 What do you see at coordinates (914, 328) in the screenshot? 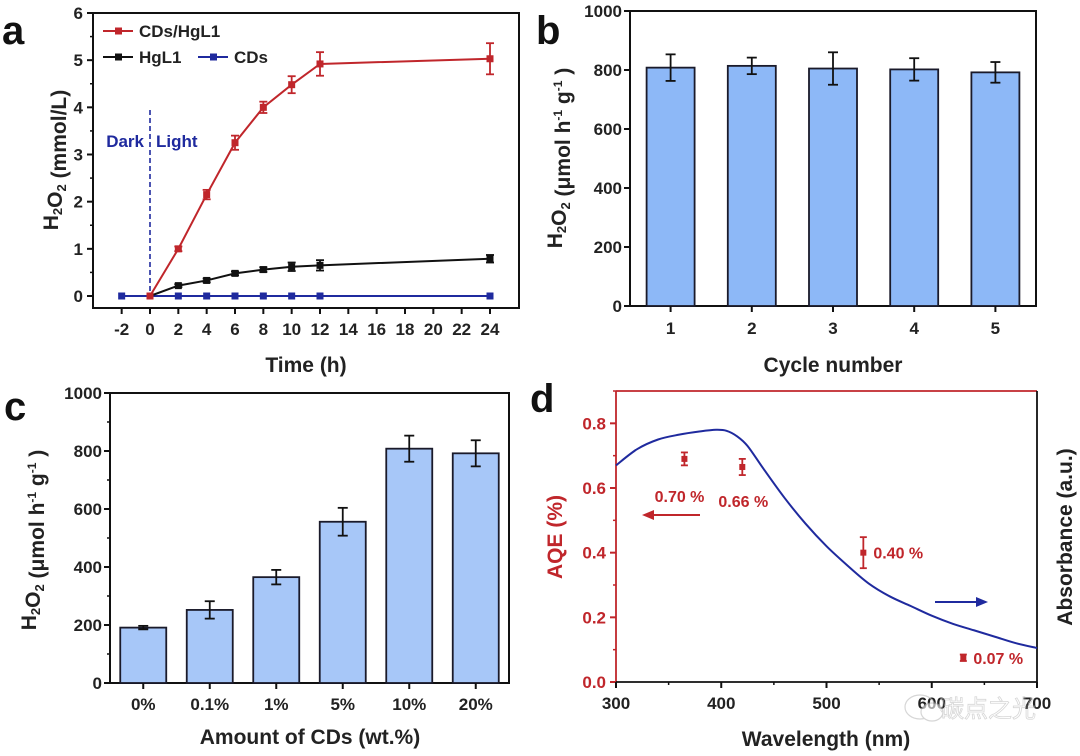
I see `x-tick-label: 4` at bounding box center [914, 328].